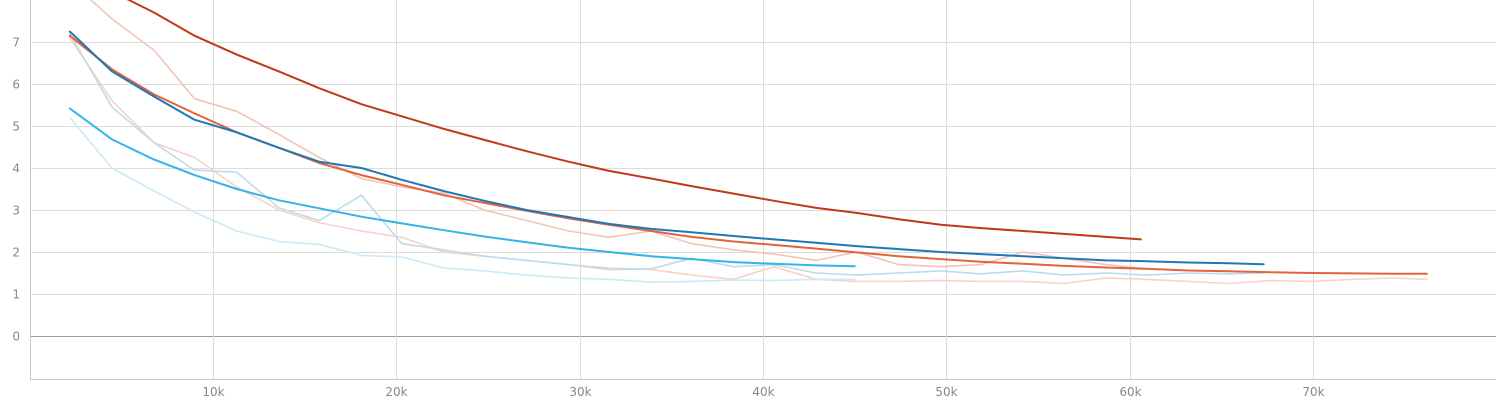  Describe the element at coordinates (16, 43) in the screenshot. I see `y-tick-label: 7` at that location.